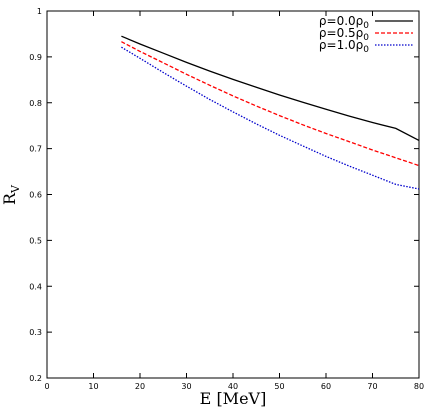 The height and width of the screenshot is (408, 436). Describe the element at coordinates (233, 386) in the screenshot. I see `x-tick-label: 40` at that location.